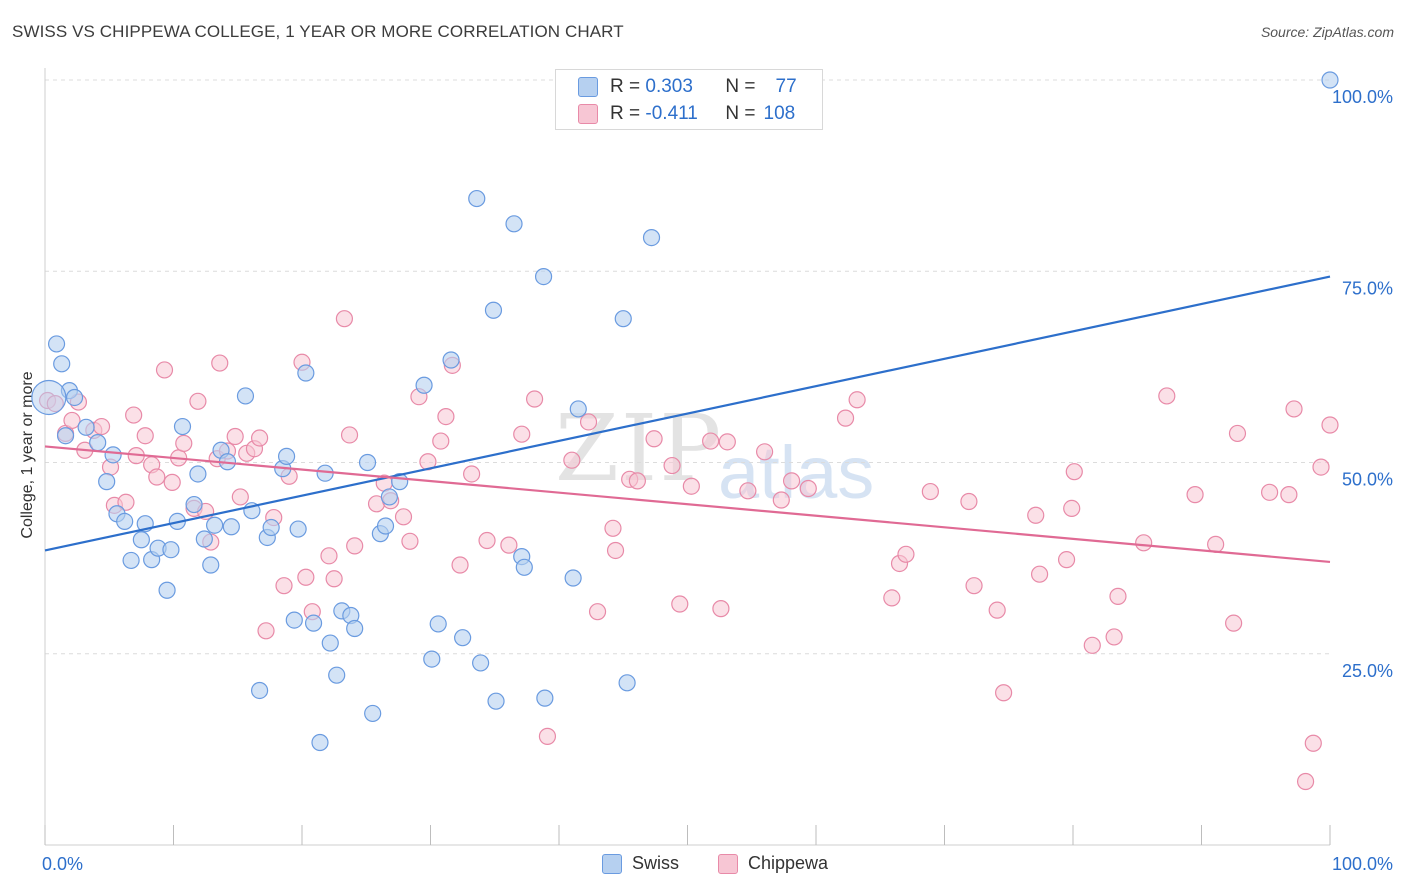 The height and width of the screenshot is (892, 1406). I want to click on r-value: -0.411, so click(671, 113).